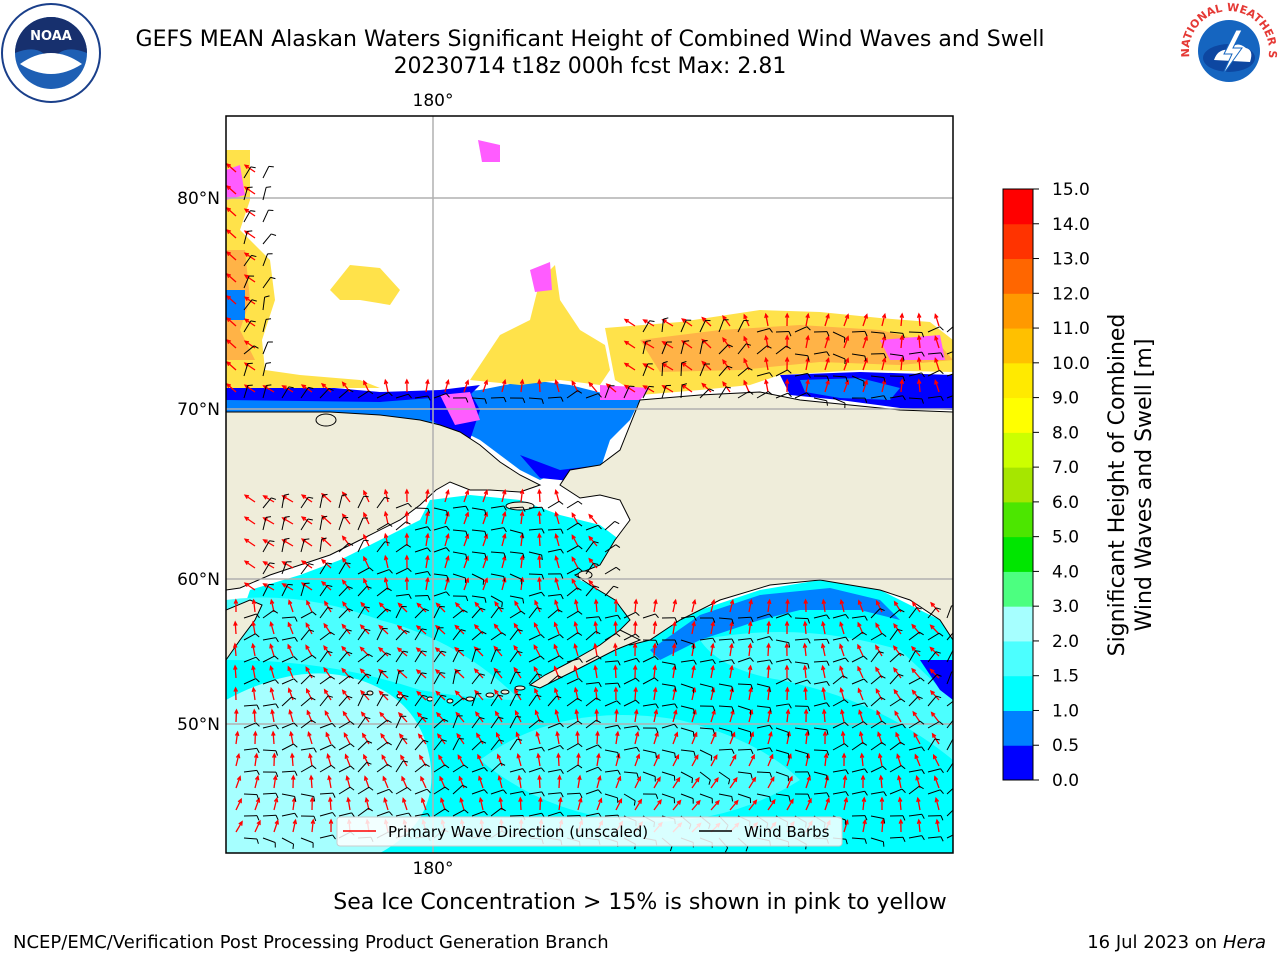 The width and height of the screenshot is (1280, 960). Describe the element at coordinates (1065, 642) in the screenshot. I see `colorbar-tick-label: 2.0` at that location.